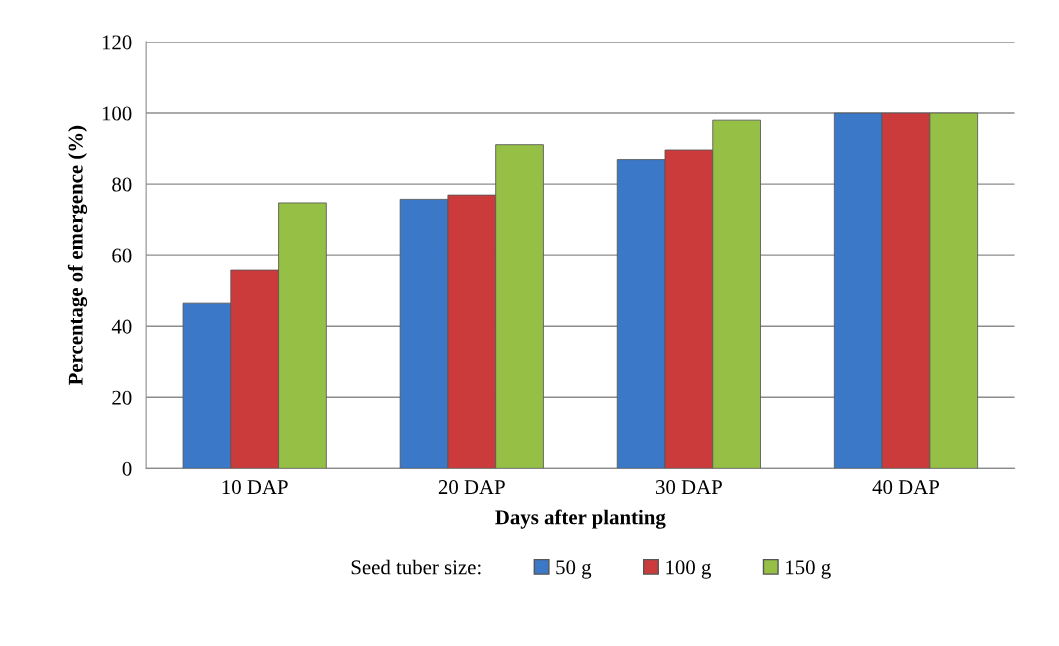  What do you see at coordinates (117, 113) in the screenshot?
I see `y-tick-label: 100` at bounding box center [117, 113].